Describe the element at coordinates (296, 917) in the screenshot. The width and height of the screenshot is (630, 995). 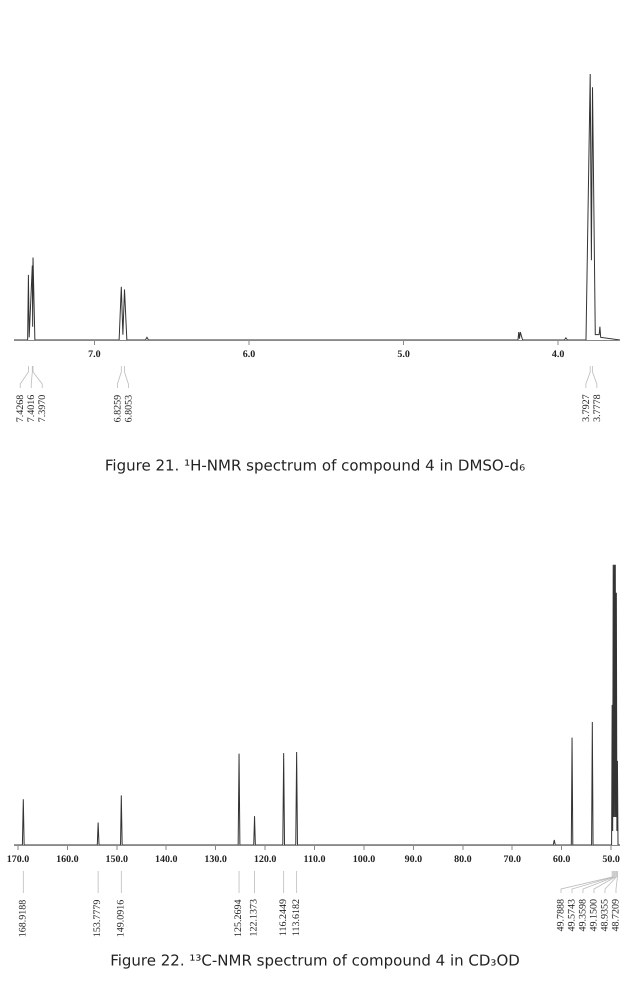
I see `annotation: 113.6182` at that location.